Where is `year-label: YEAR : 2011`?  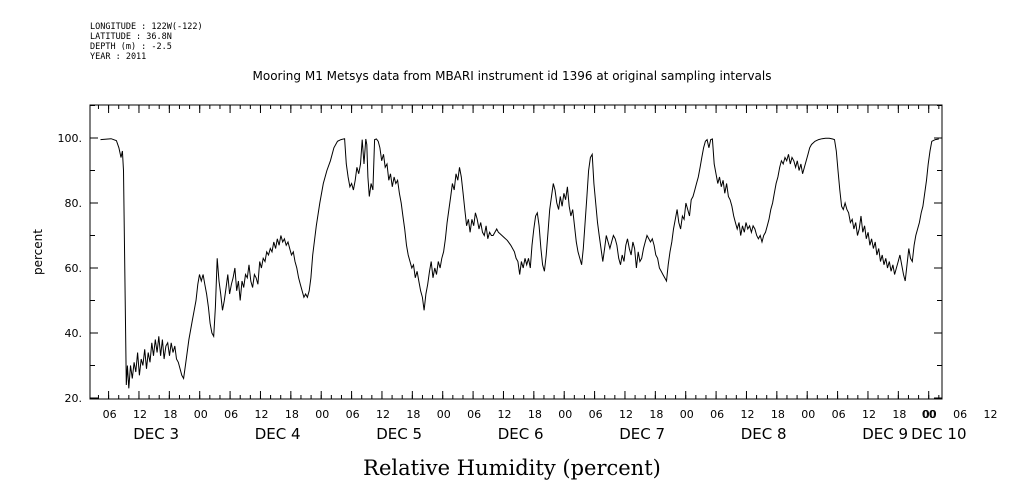
year-label: YEAR : 2011 is located at coordinates (118, 57).